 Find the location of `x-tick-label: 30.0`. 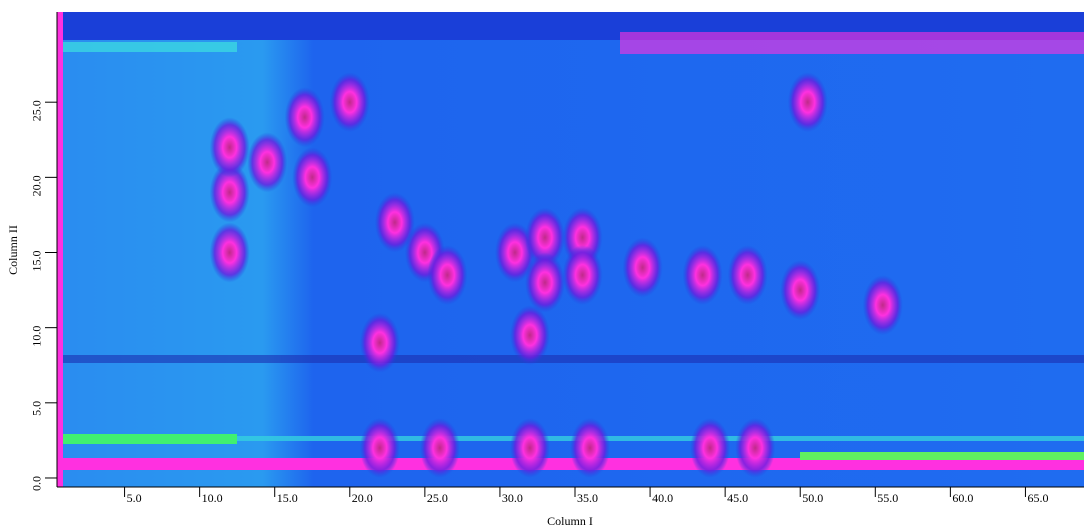

x-tick-label: 30.0 is located at coordinates (512, 498).